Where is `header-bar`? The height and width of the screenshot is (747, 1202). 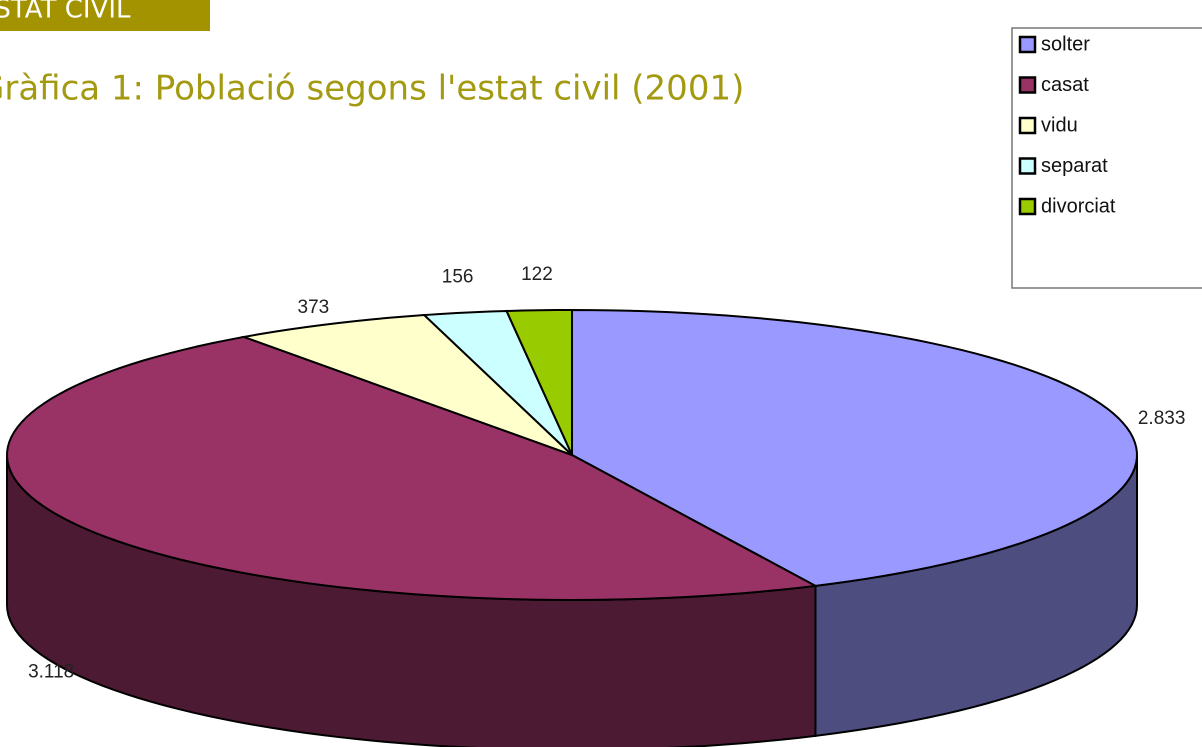 header-bar is located at coordinates (105, 15).